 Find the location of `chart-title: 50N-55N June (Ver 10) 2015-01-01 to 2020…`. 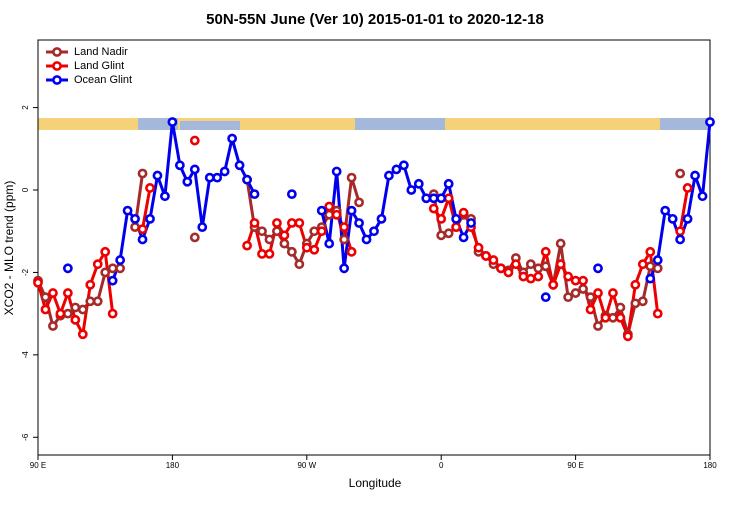

chart-title: 50N-55N June (Ver 10) 2015-01-01 to 2020… is located at coordinates (375, 19).